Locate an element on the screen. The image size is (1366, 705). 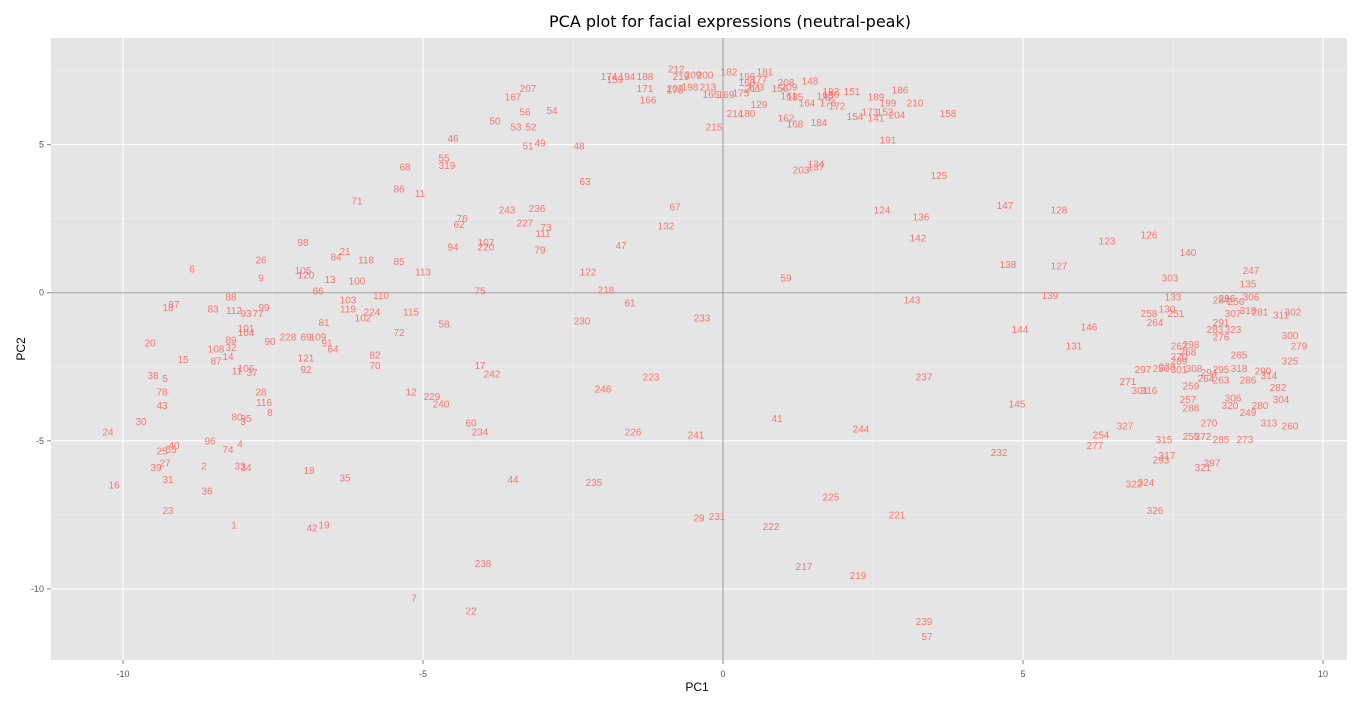
point-label: 230 is located at coordinates (582, 321).